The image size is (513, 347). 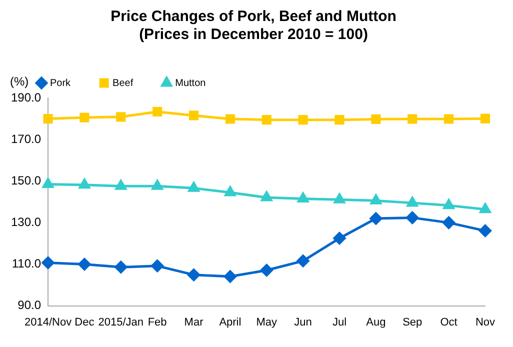 I want to click on x-tick-label: April, so click(x=230, y=322).